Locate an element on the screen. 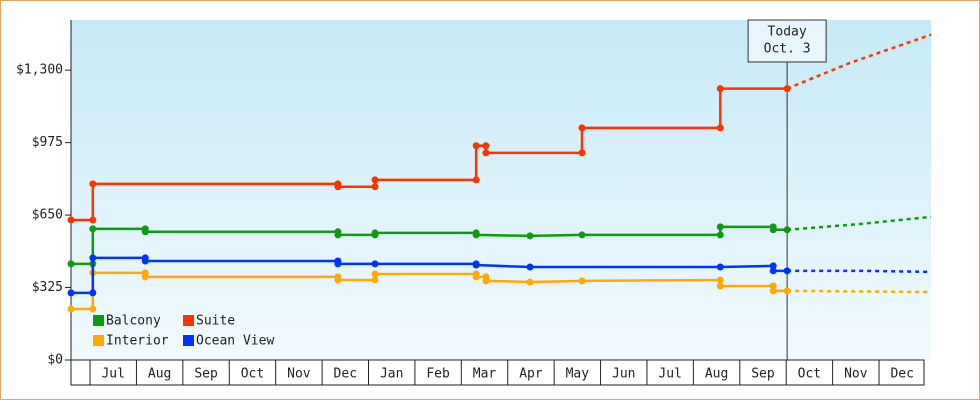 The width and height of the screenshot is (980, 400). series-line is located at coordinates (429, 245).